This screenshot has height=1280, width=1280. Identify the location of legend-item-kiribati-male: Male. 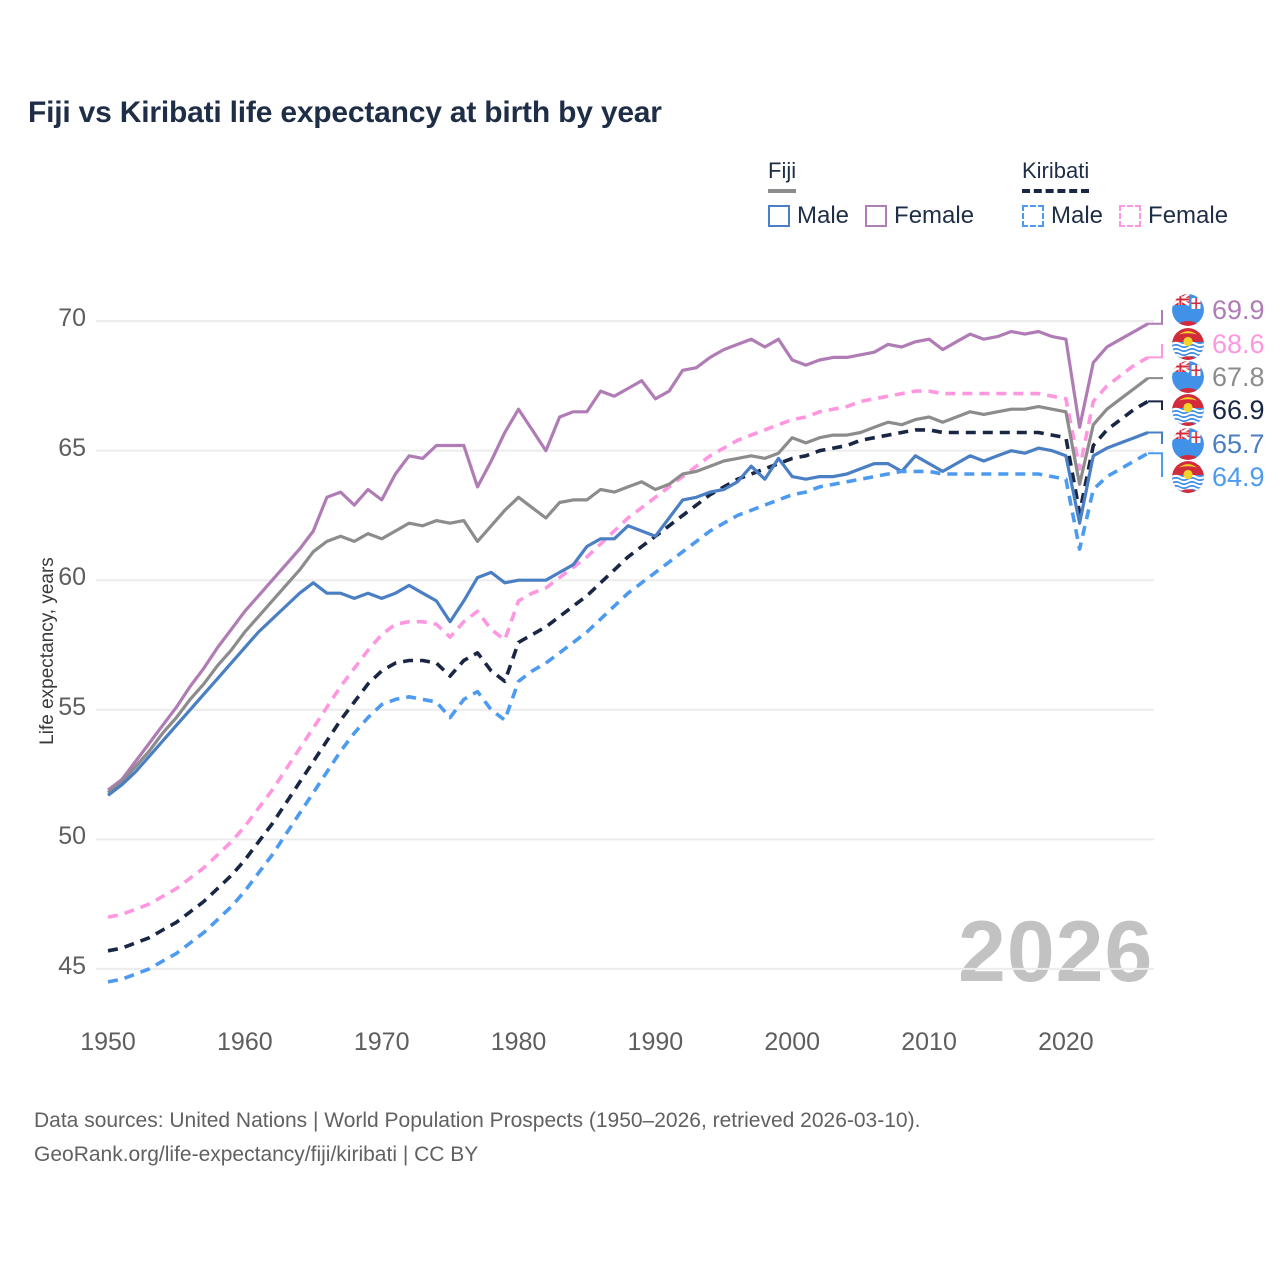
(1062, 216).